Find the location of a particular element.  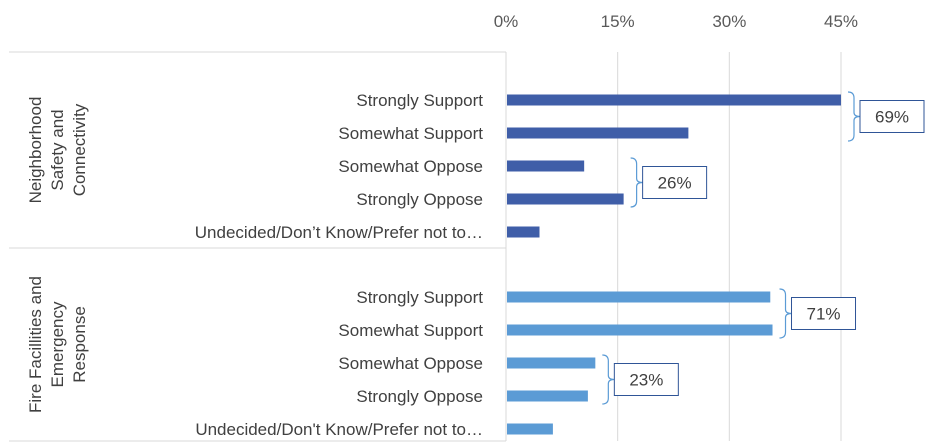

x-tick-label: 15% is located at coordinates (618, 21).